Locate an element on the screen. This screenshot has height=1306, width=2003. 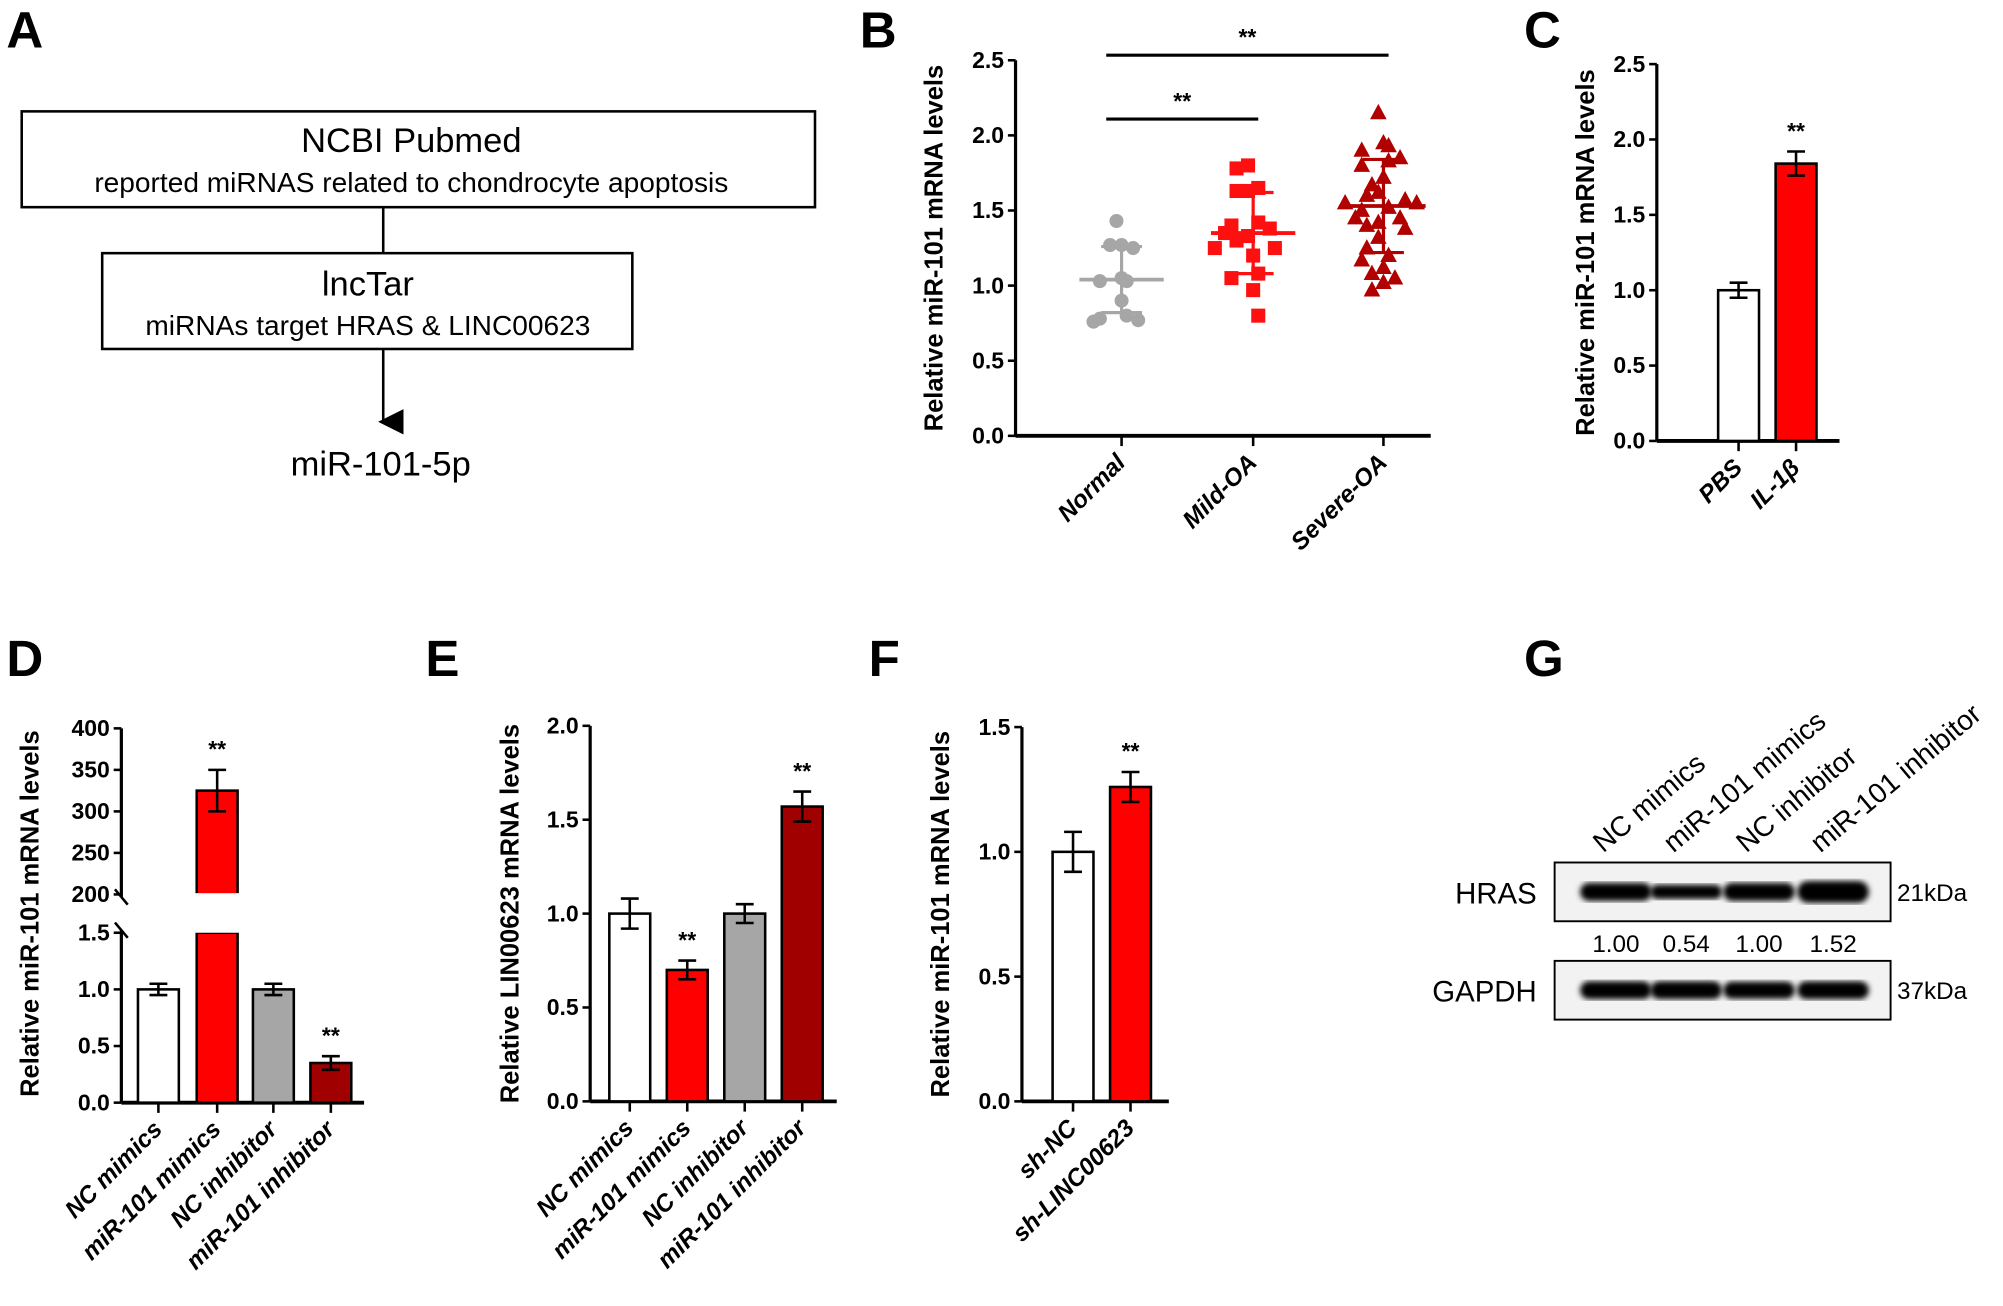
panel-letter-f: F is located at coordinates (884, 658).